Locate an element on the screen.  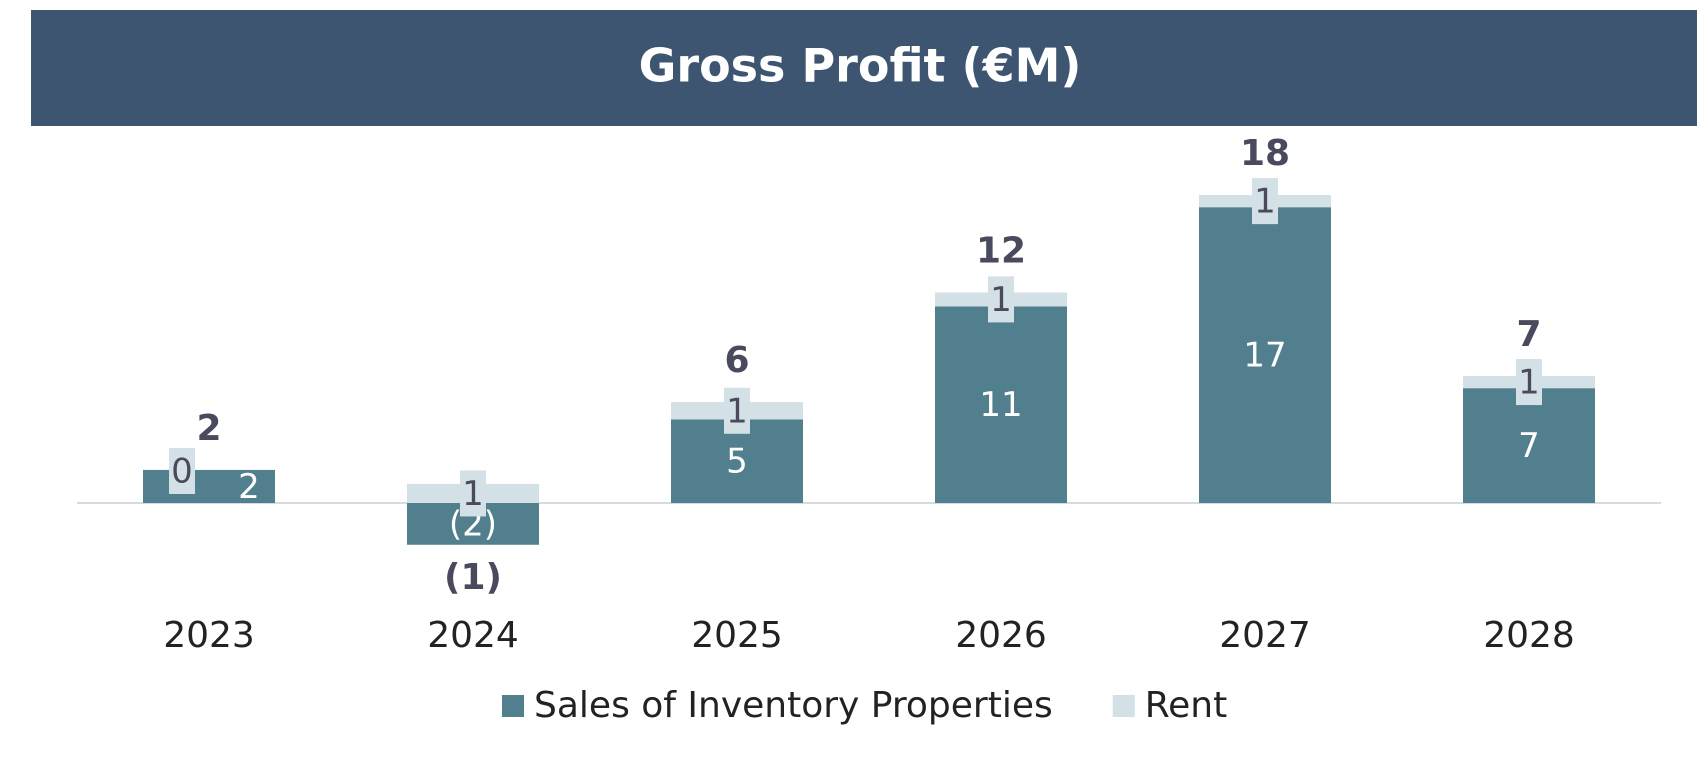
total-label: 2 is located at coordinates (208, 428).